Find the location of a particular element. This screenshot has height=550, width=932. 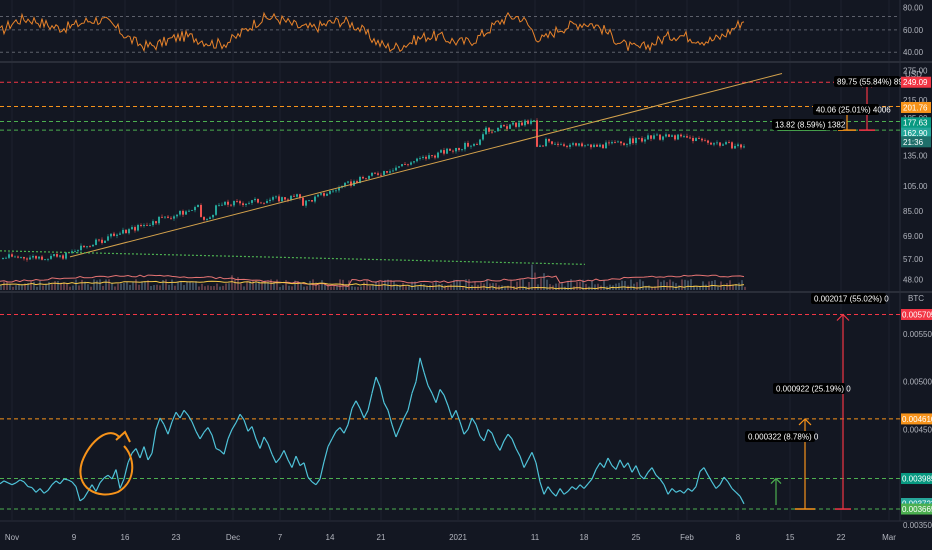

measure-label: 13.82 (8.59%) 1382 is located at coordinates (810, 125).